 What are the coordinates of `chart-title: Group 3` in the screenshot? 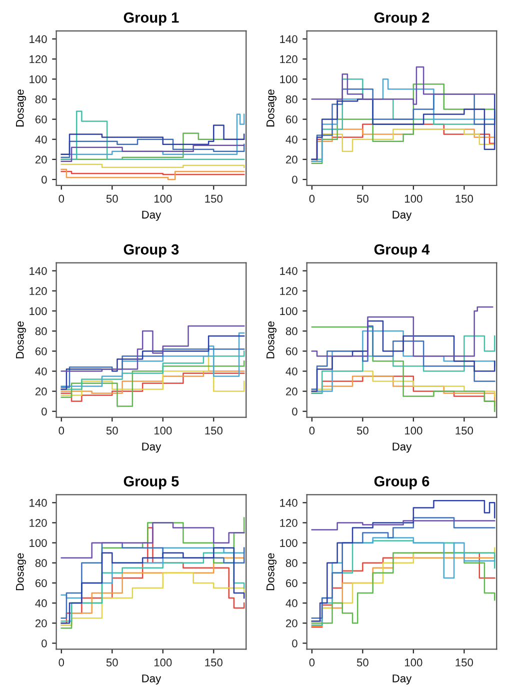 It's located at (151, 251).